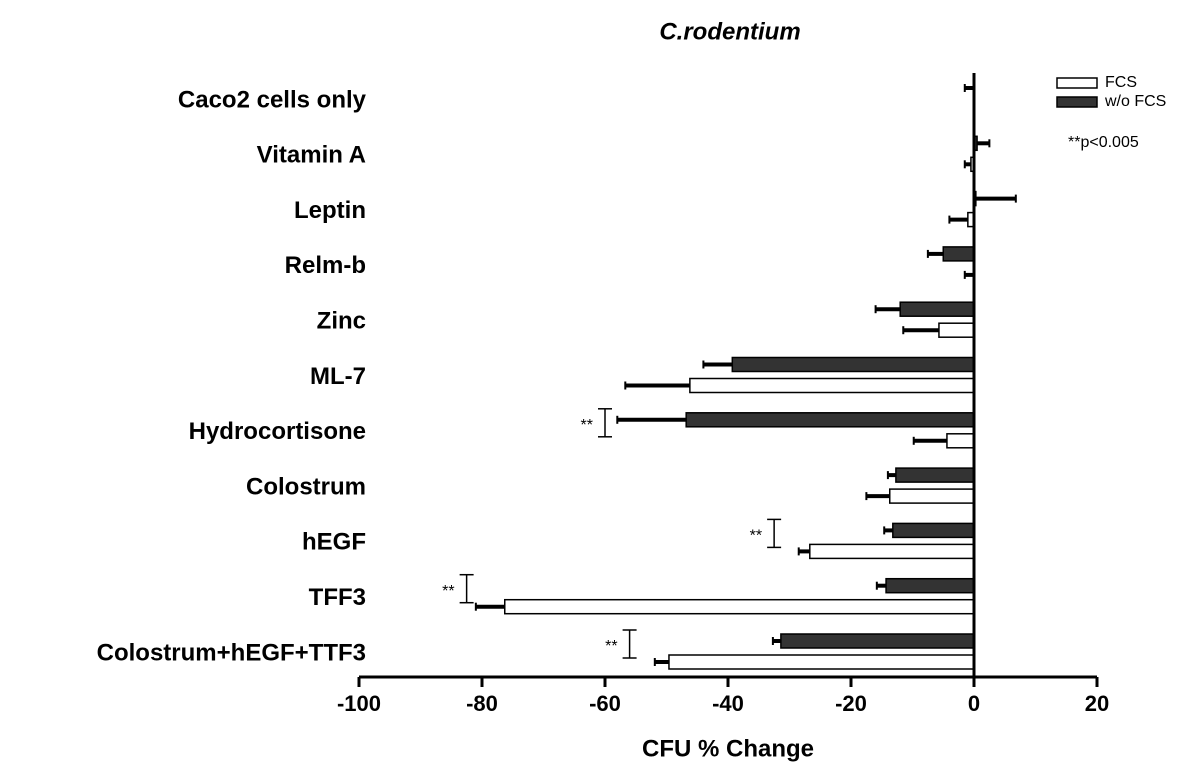  What do you see at coordinates (341, 321) in the screenshot?
I see `category-label: Zinc` at bounding box center [341, 321].